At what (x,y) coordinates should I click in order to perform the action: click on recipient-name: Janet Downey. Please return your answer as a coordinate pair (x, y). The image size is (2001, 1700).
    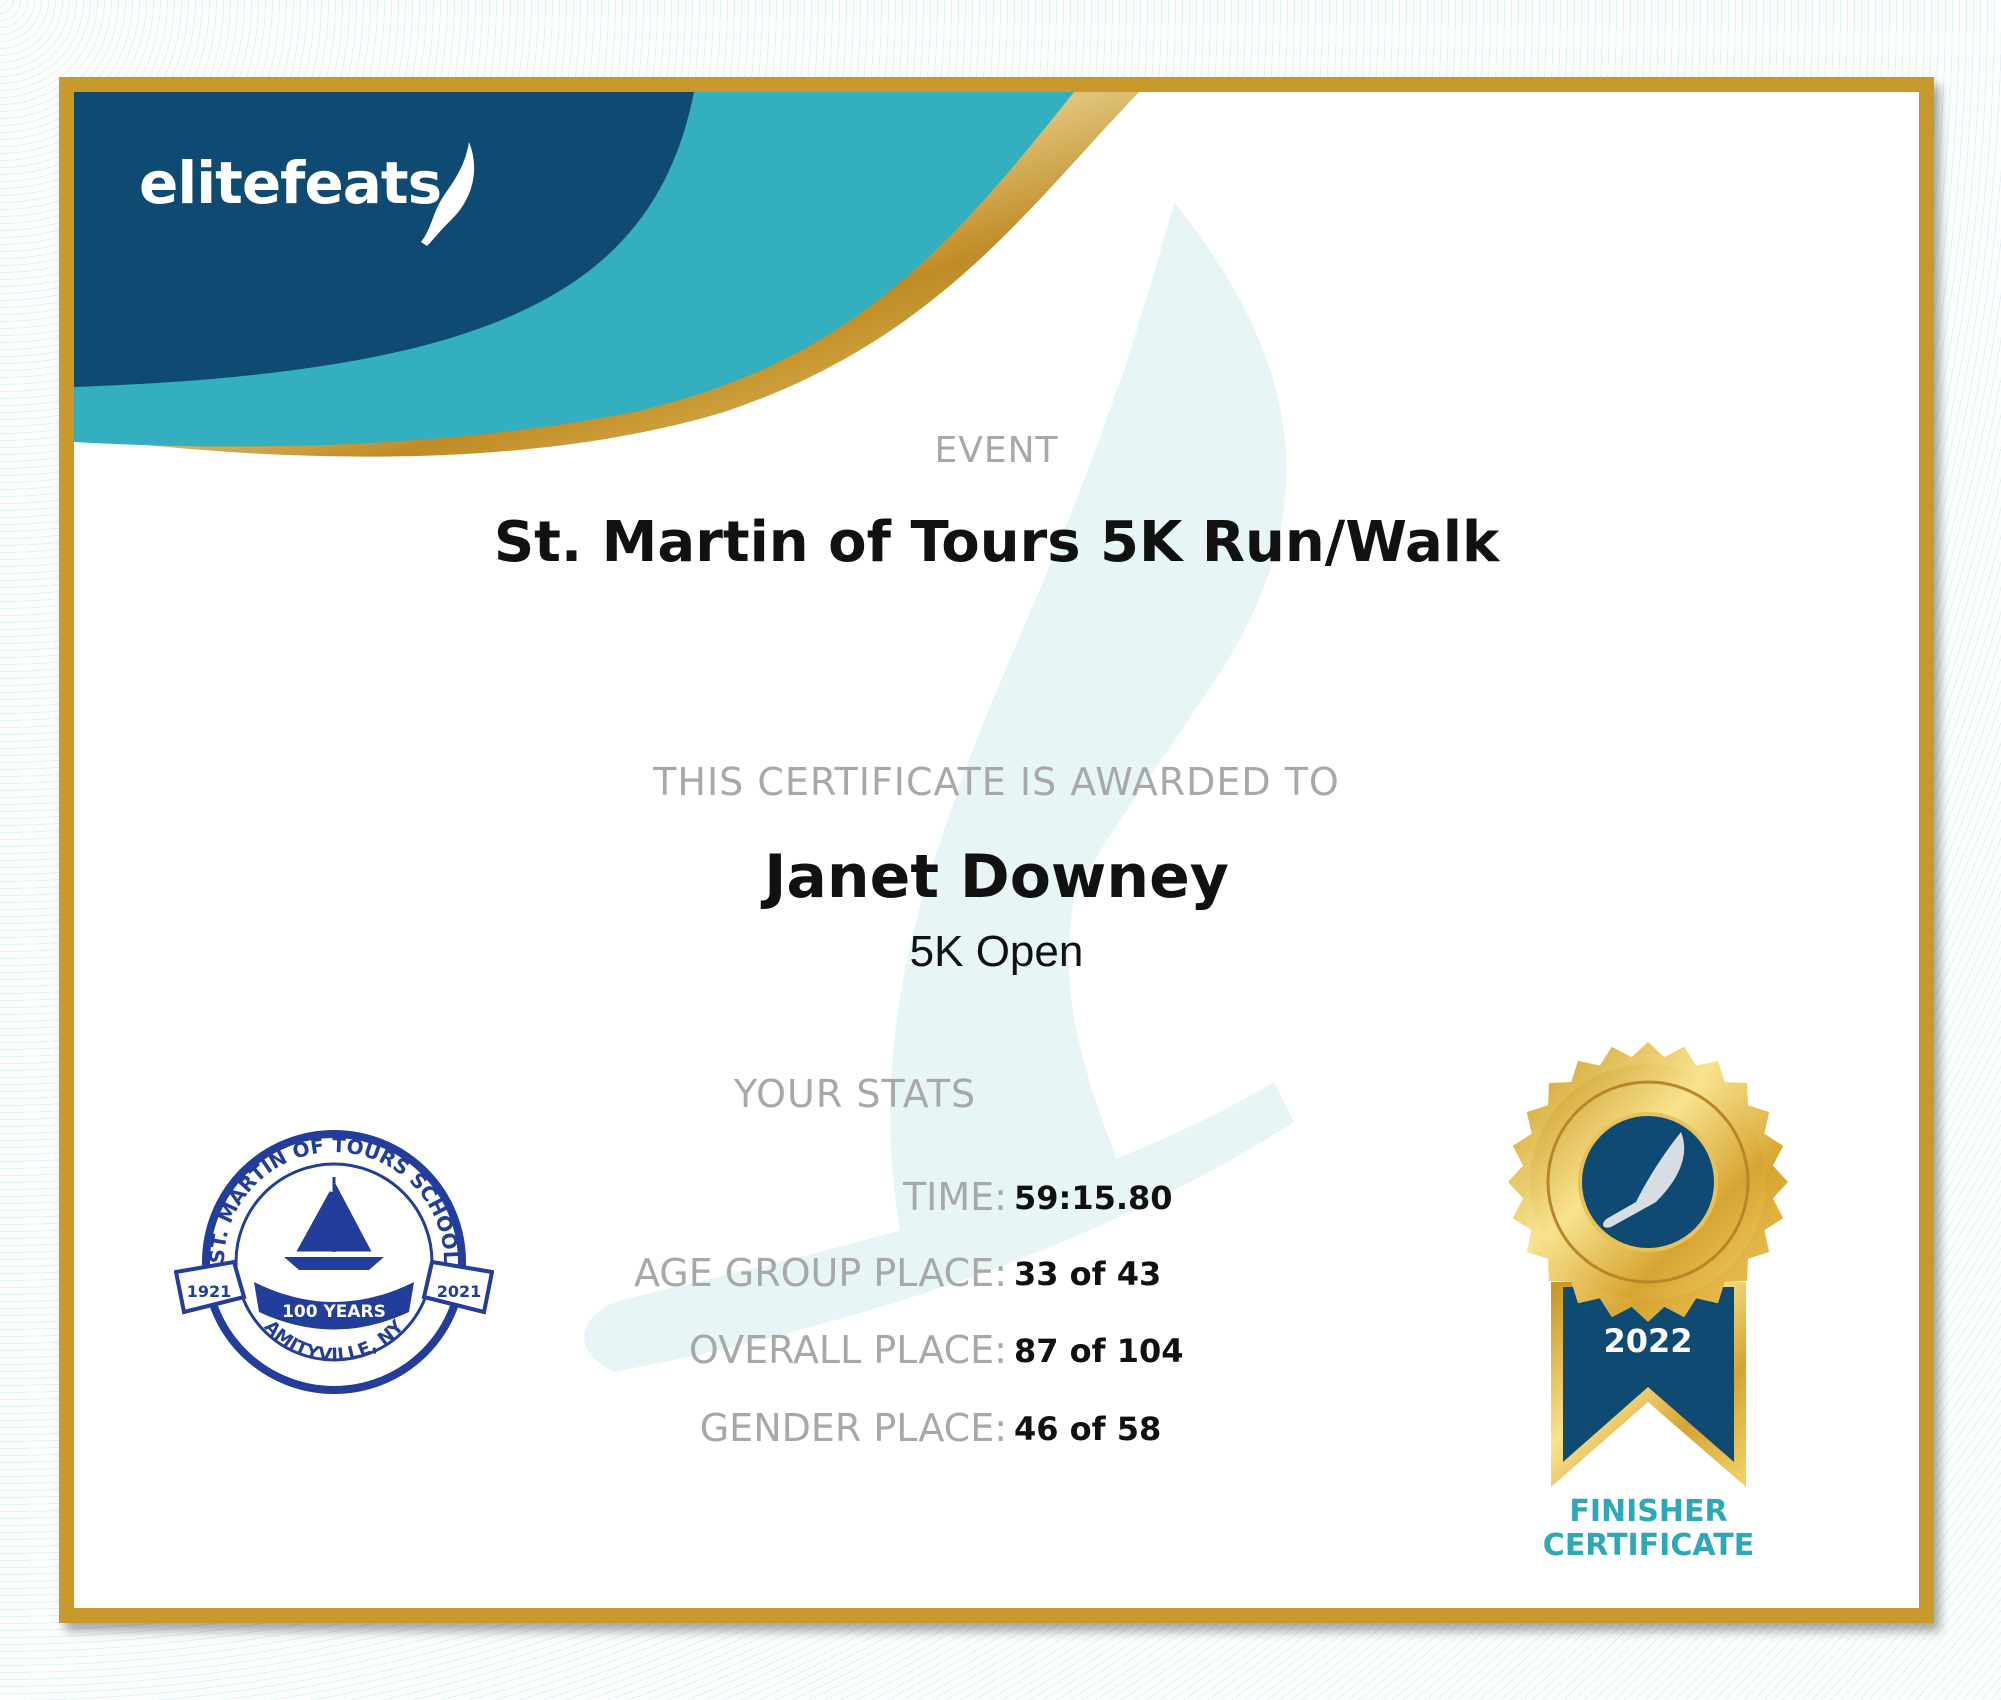
    Looking at the image, I should click on (996, 877).